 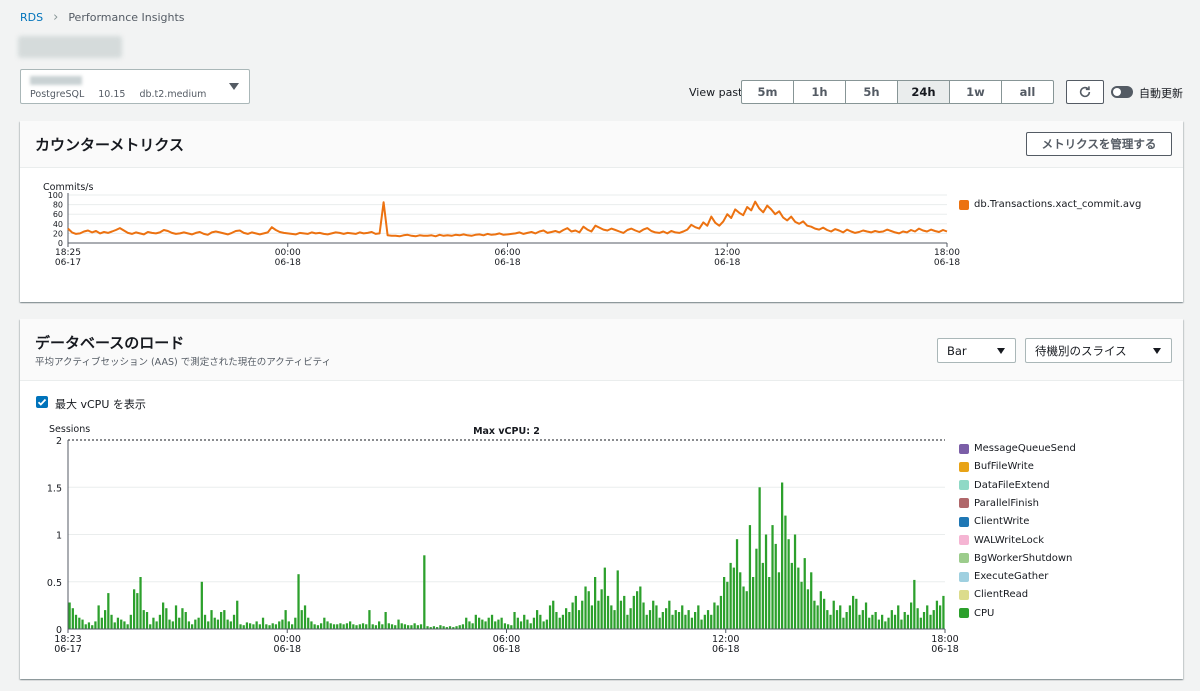 I want to click on view-past-5h-button: 5h, so click(x=871, y=92).